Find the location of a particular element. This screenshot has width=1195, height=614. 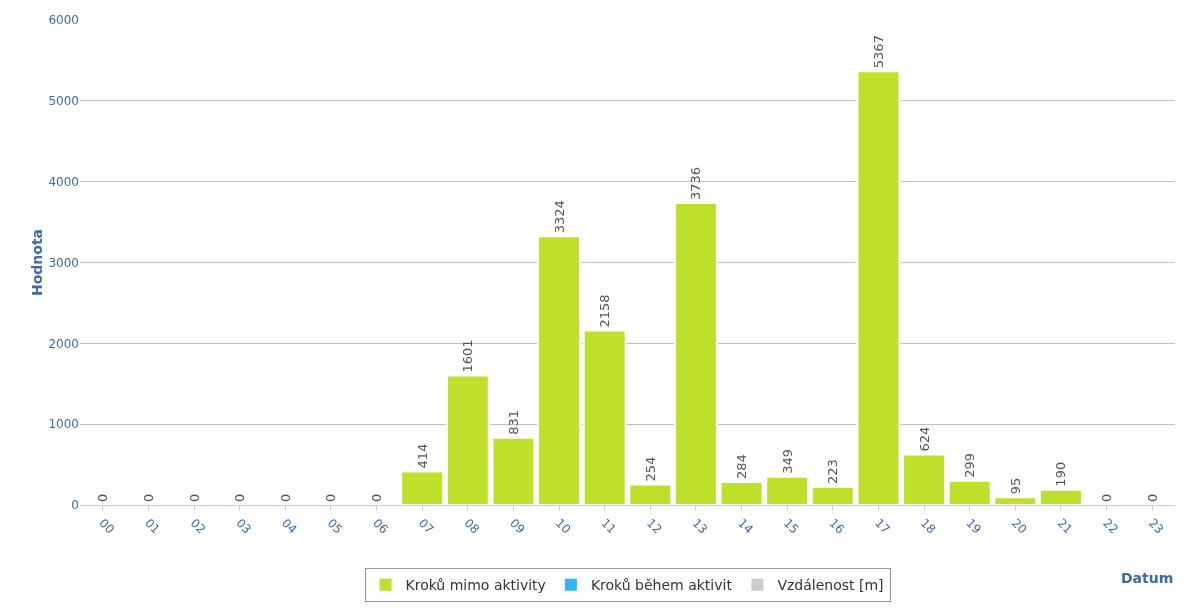

x-tick-label: 01 is located at coordinates (152, 526).